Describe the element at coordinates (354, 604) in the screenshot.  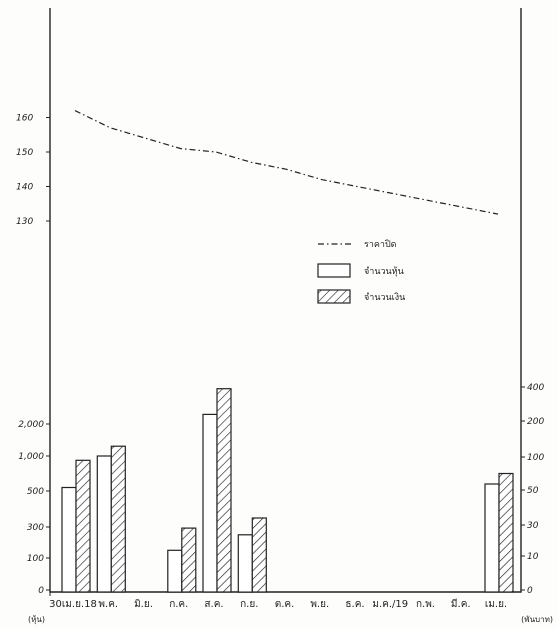
I see `x-tick-label: ธ.ค.` at that location.